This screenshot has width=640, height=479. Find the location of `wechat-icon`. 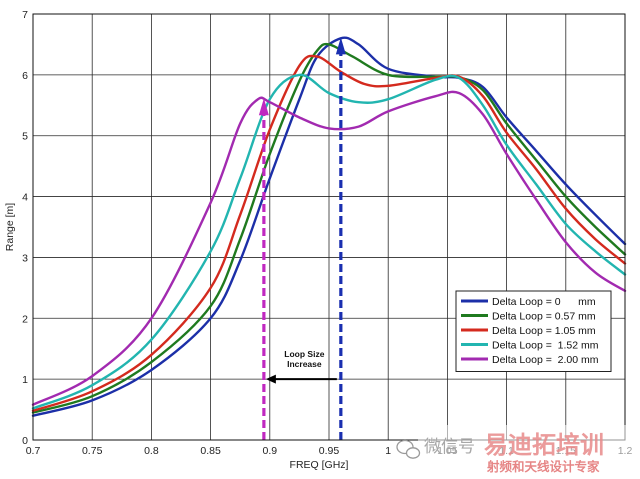

wechat-icon is located at coordinates (408, 449).